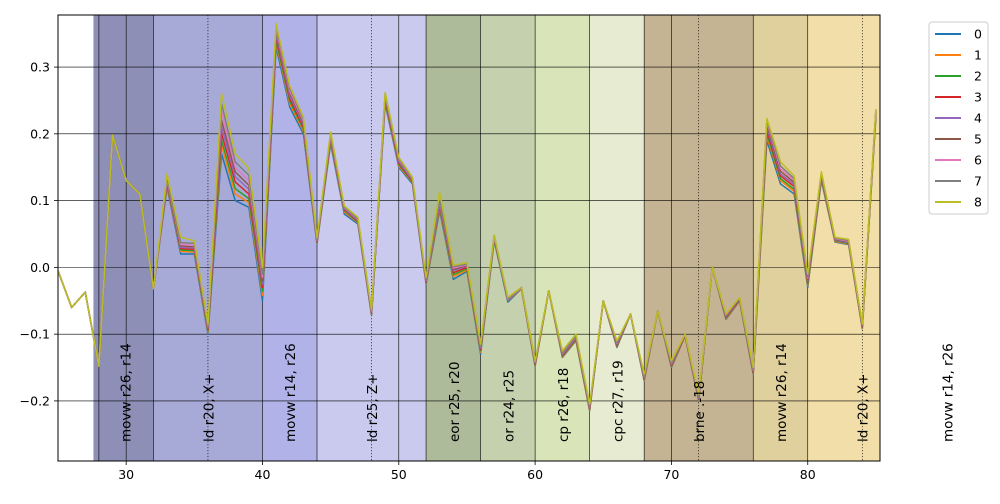 The image size is (1000, 504). Describe the element at coordinates (399, 474) in the screenshot. I see `x-tick-label: 50` at that location.